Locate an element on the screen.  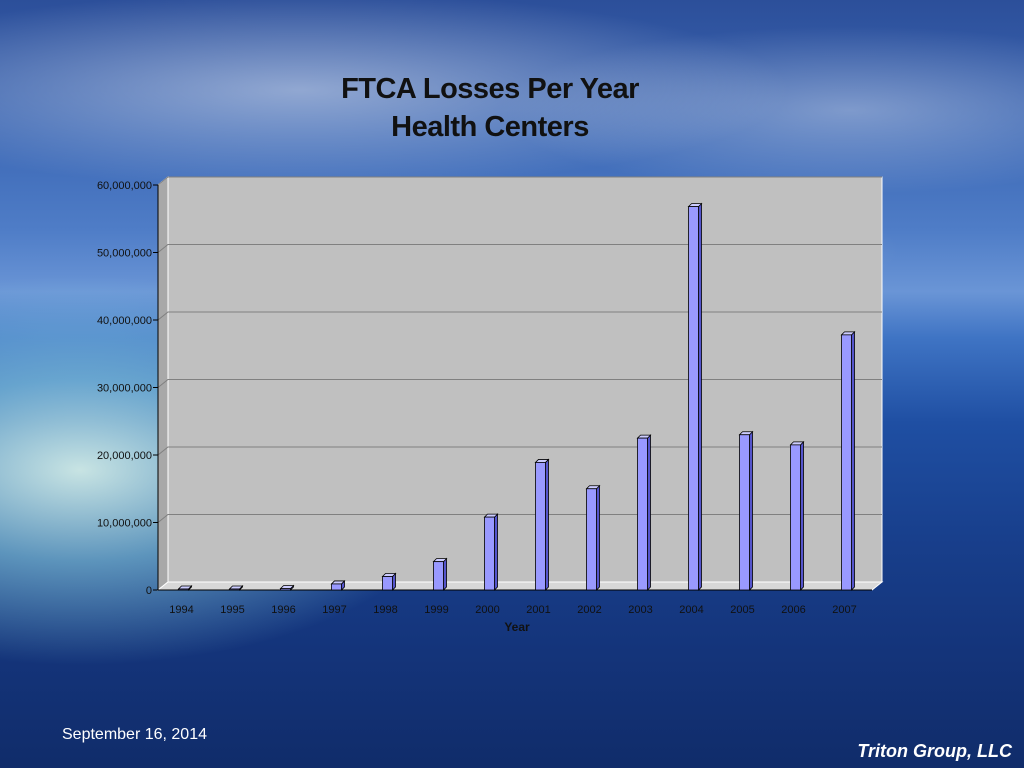
plot-floor is located at coordinates (520, 586).